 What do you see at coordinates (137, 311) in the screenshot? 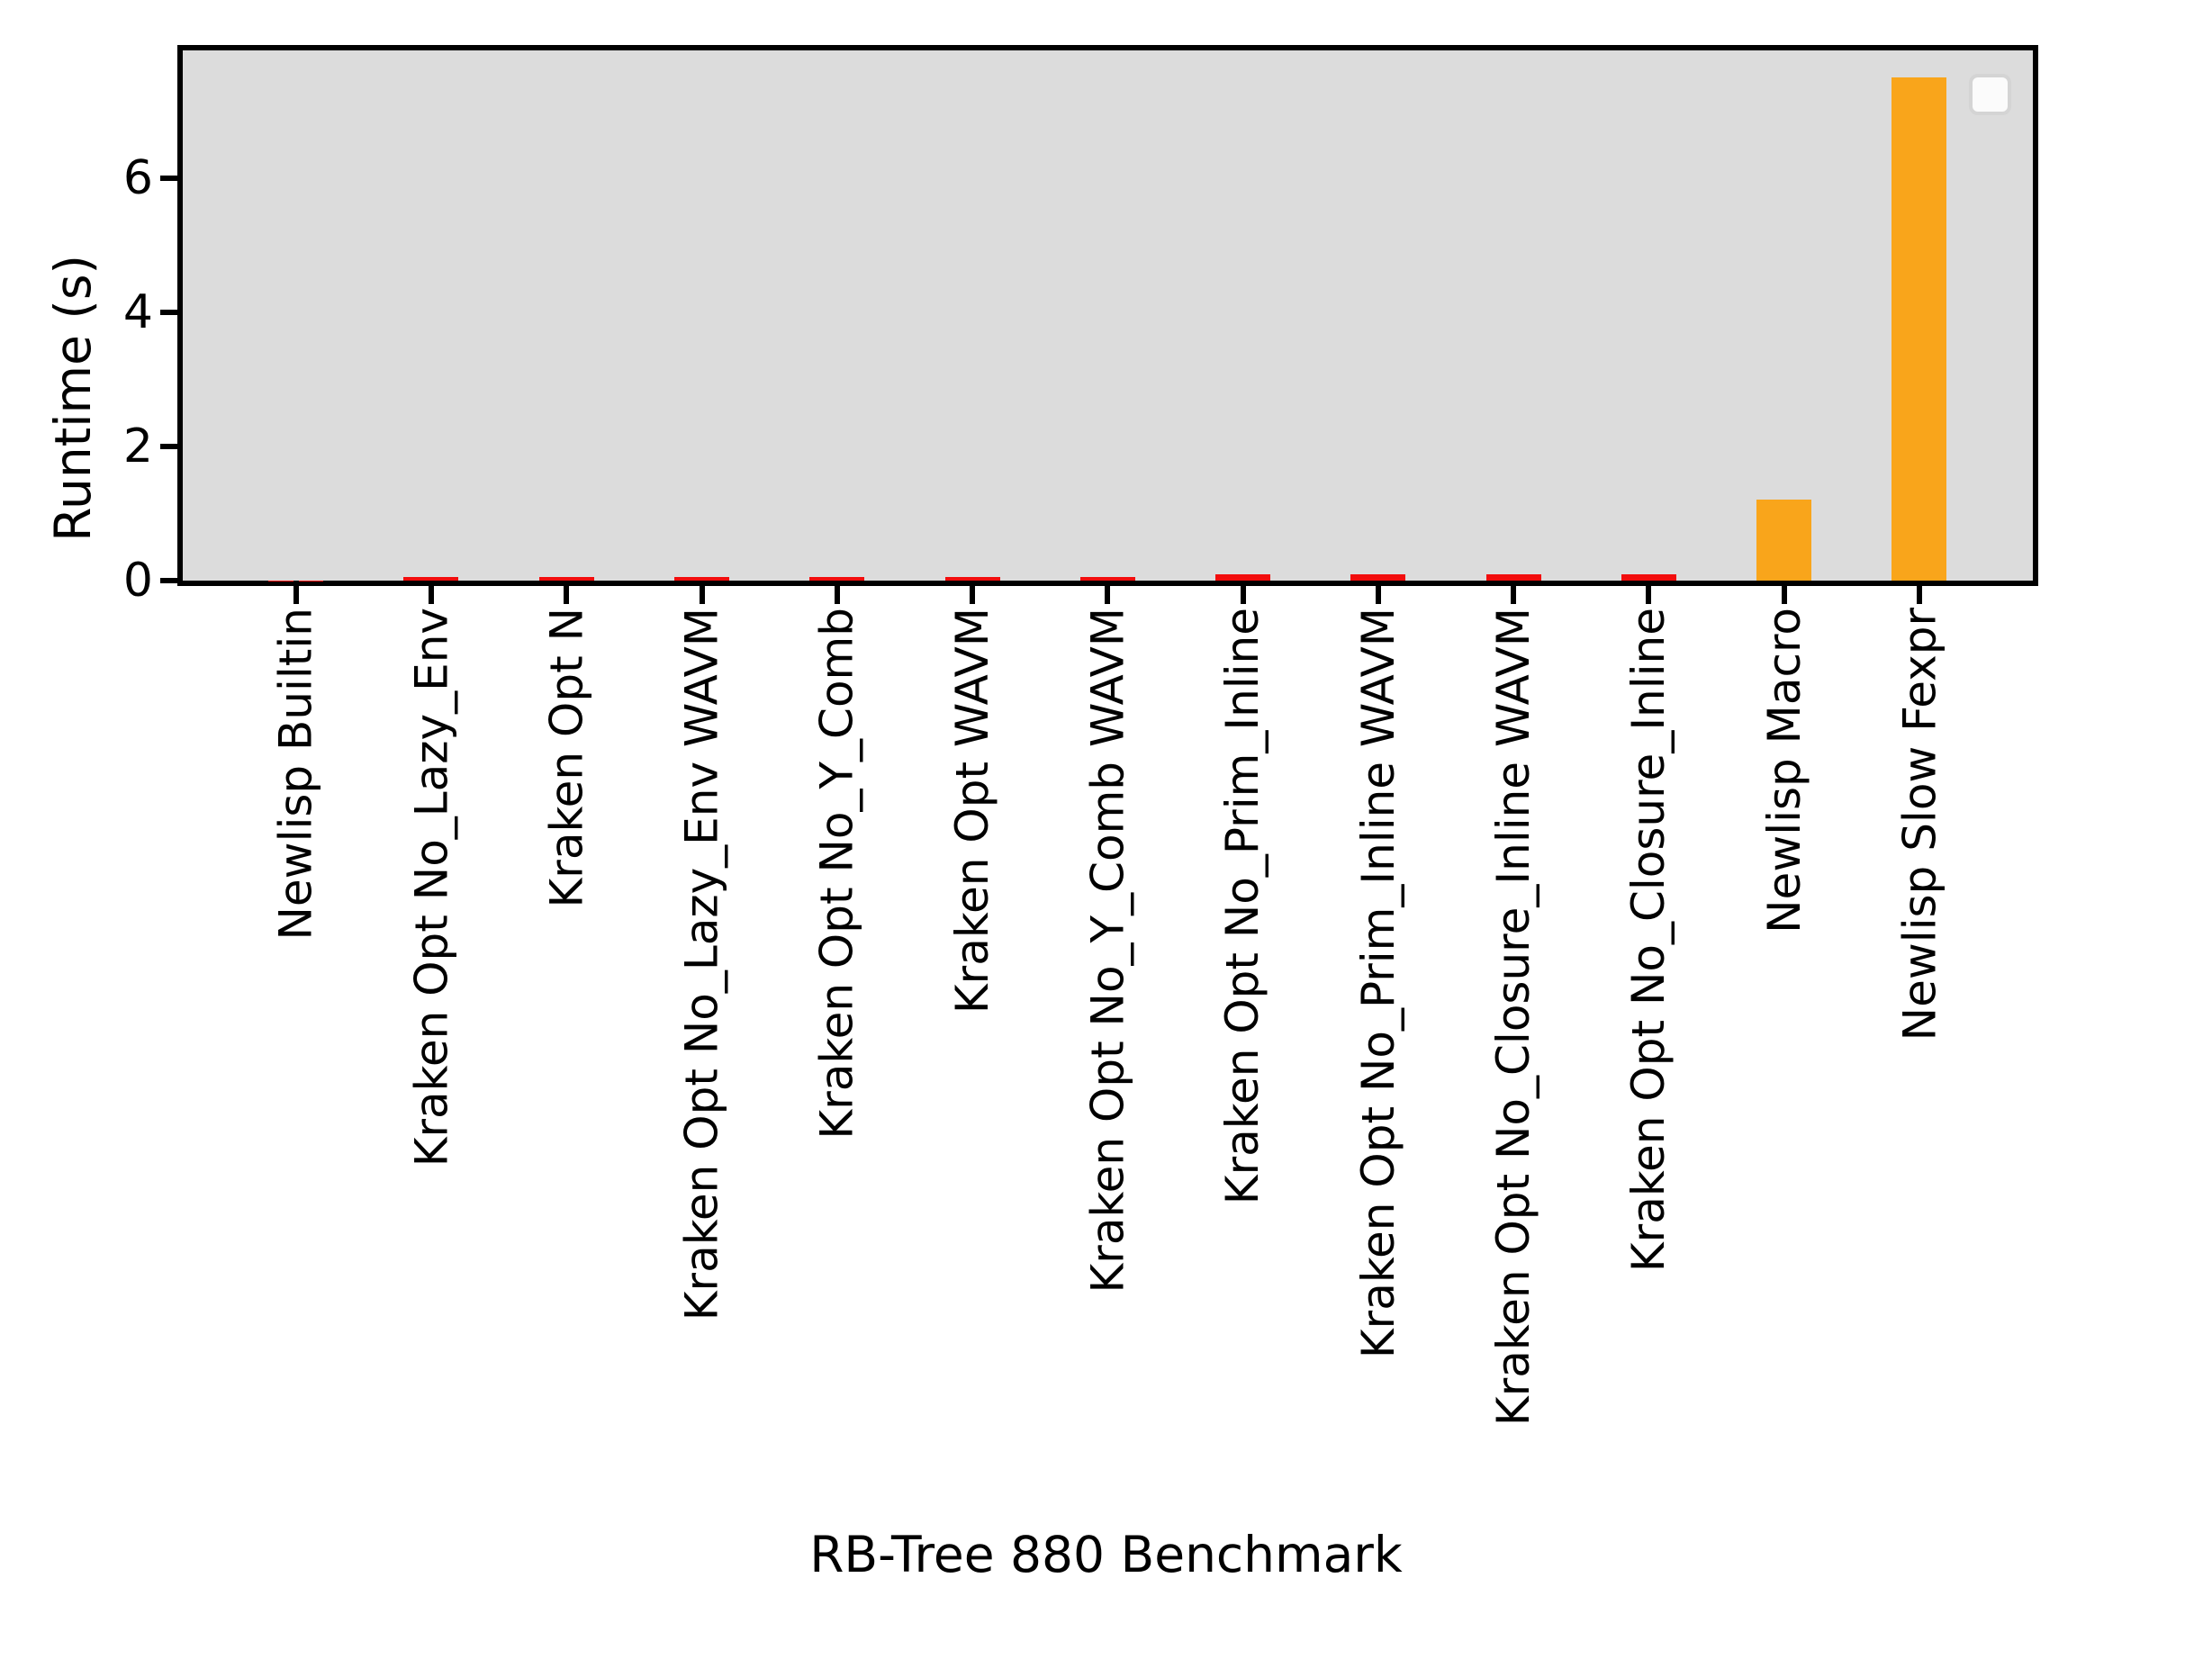
I see `y-tick-label: 4` at bounding box center [137, 311].